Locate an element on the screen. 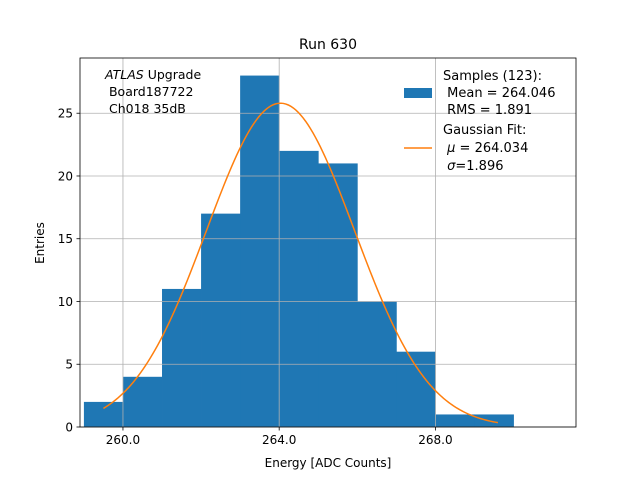  y-axis-label: Entries is located at coordinates (40, 243).